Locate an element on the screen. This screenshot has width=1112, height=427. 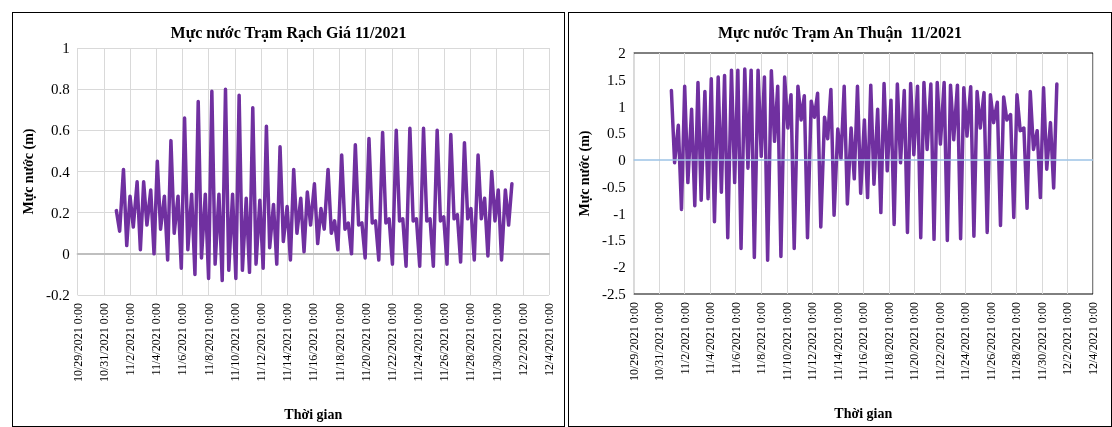
y-tick-label: -1.5 is located at coordinates (613, 240).